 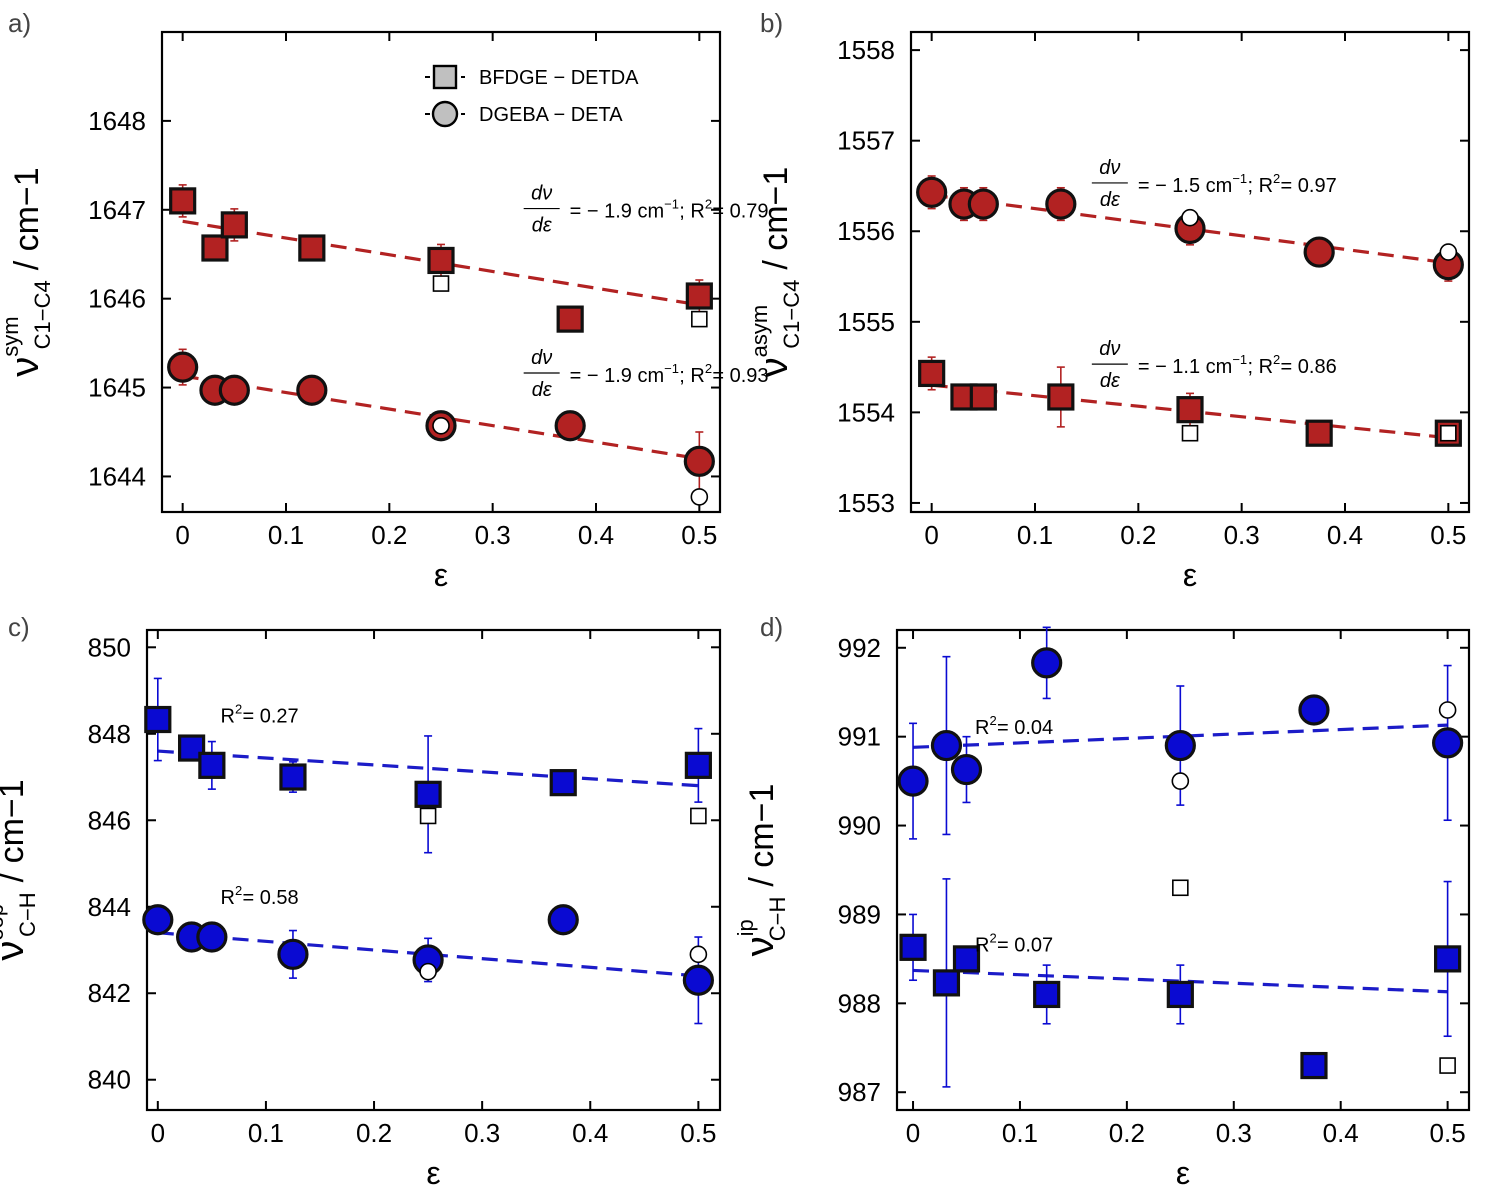 I want to click on y-axis-label: νoop C−H / cm−1, so click(x=20, y=869).